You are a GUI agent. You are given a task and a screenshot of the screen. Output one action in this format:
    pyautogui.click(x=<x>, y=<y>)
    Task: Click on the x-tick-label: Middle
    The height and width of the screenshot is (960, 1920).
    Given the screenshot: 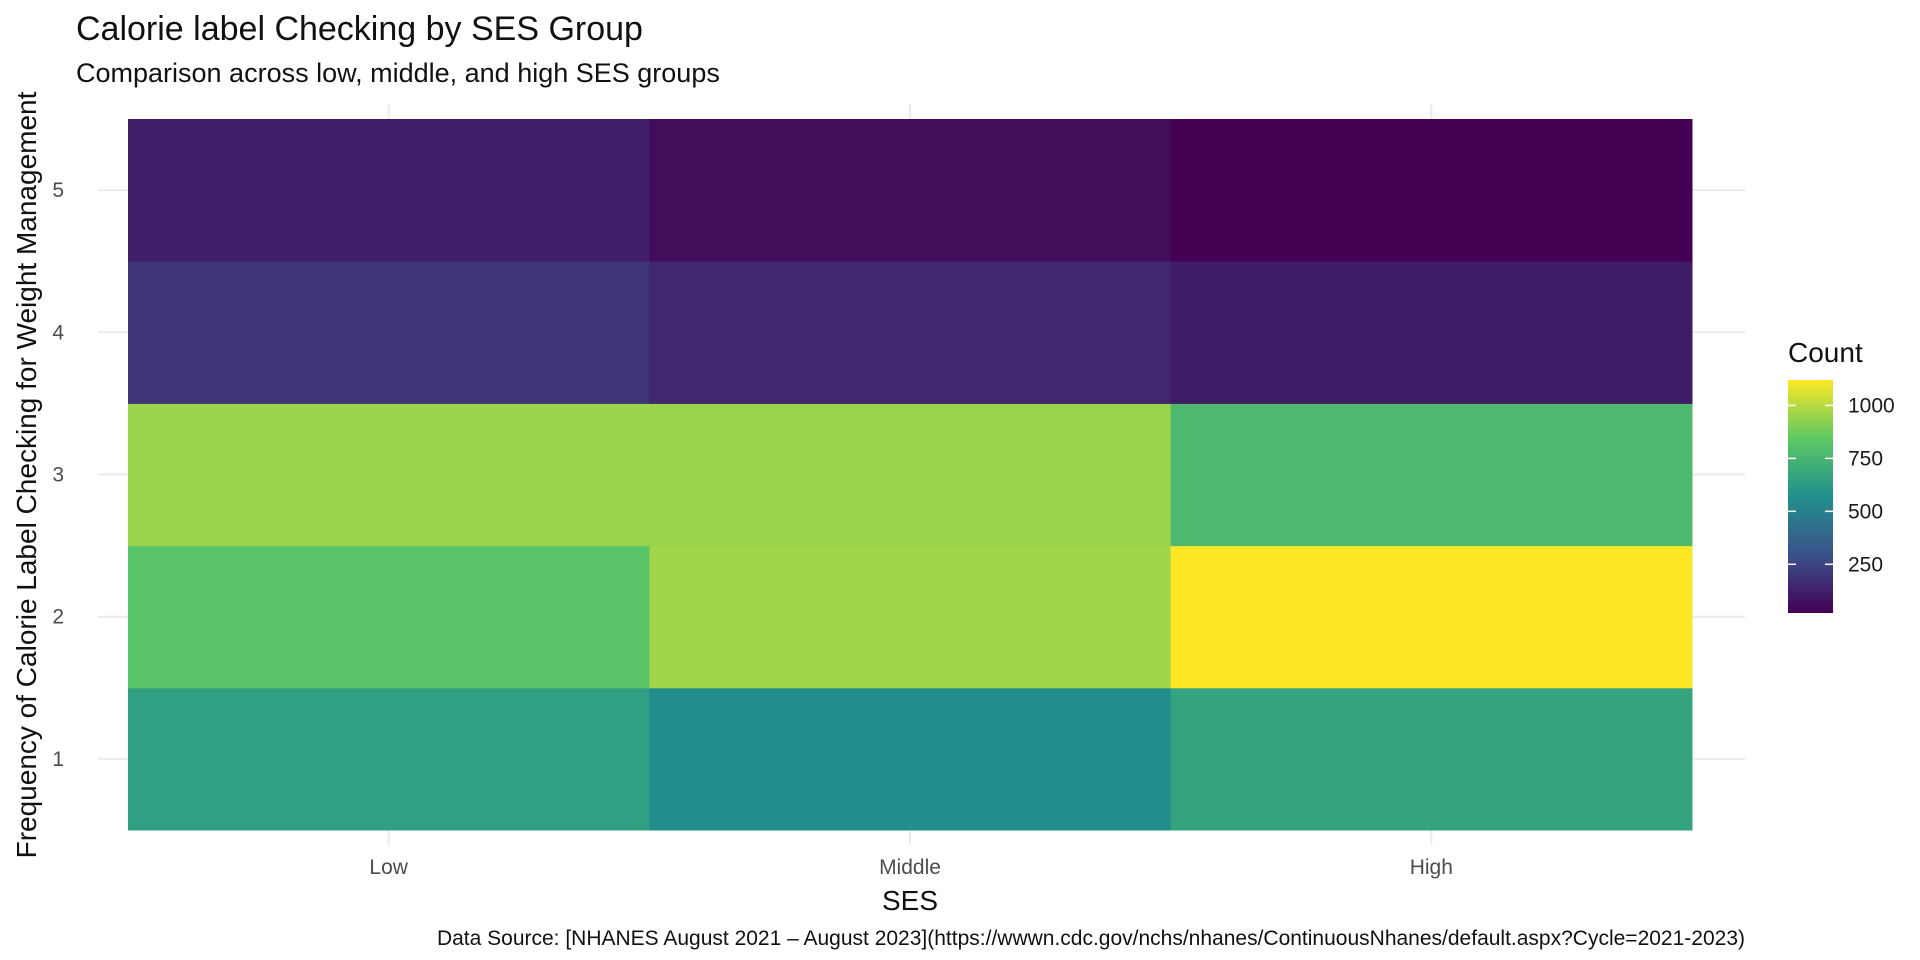 What is the action you would take?
    pyautogui.click(x=910, y=867)
    